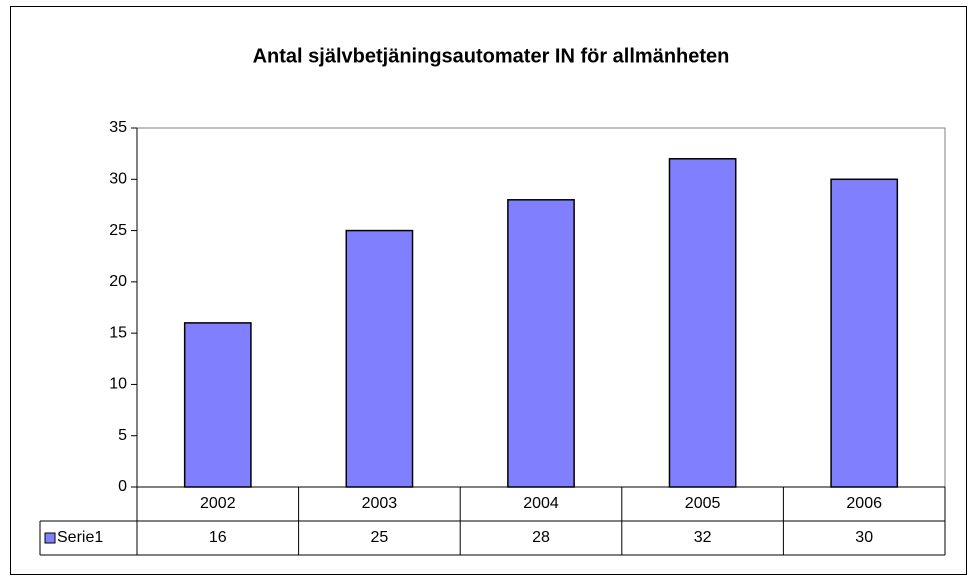  Describe the element at coordinates (118, 127) in the screenshot. I see `y-tick-label: 35` at that location.